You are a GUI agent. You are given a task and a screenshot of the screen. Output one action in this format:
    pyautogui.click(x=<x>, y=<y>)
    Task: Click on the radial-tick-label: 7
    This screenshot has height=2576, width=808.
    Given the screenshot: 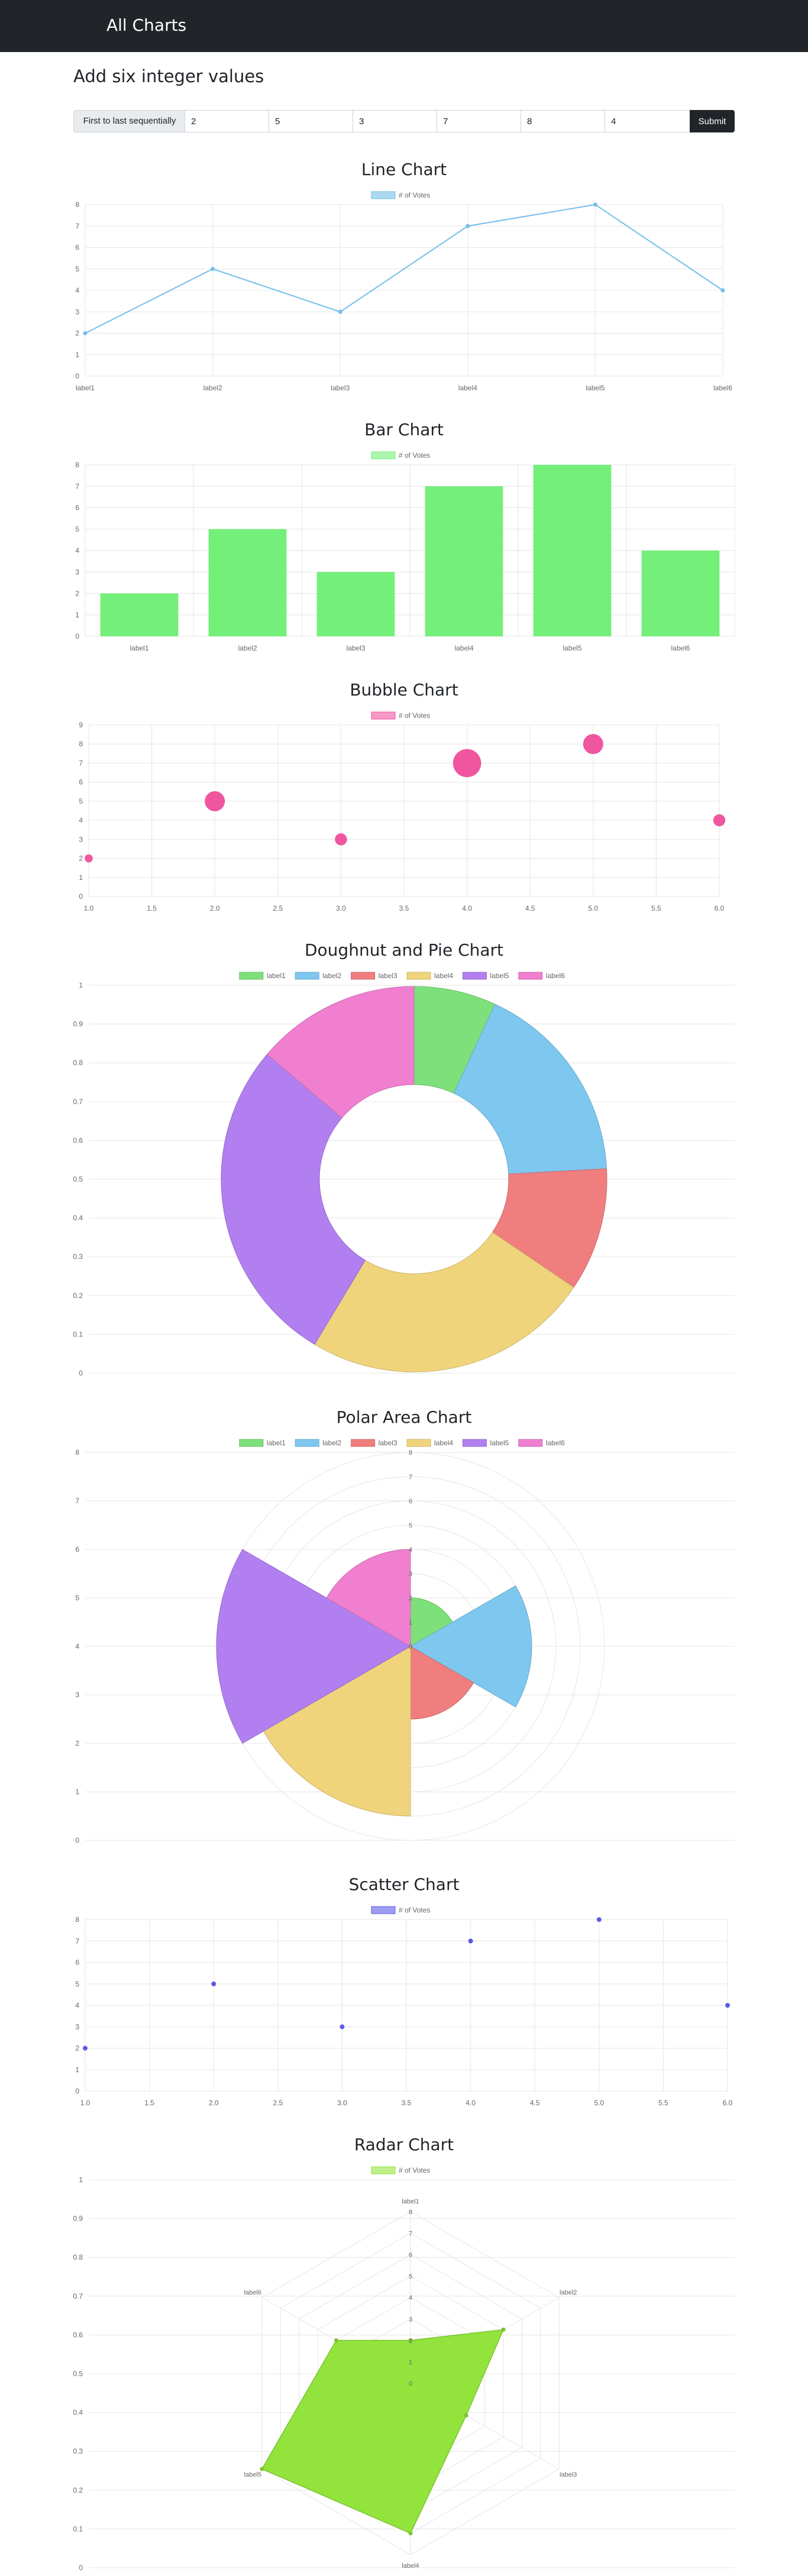 What is the action you would take?
    pyautogui.click(x=410, y=2234)
    